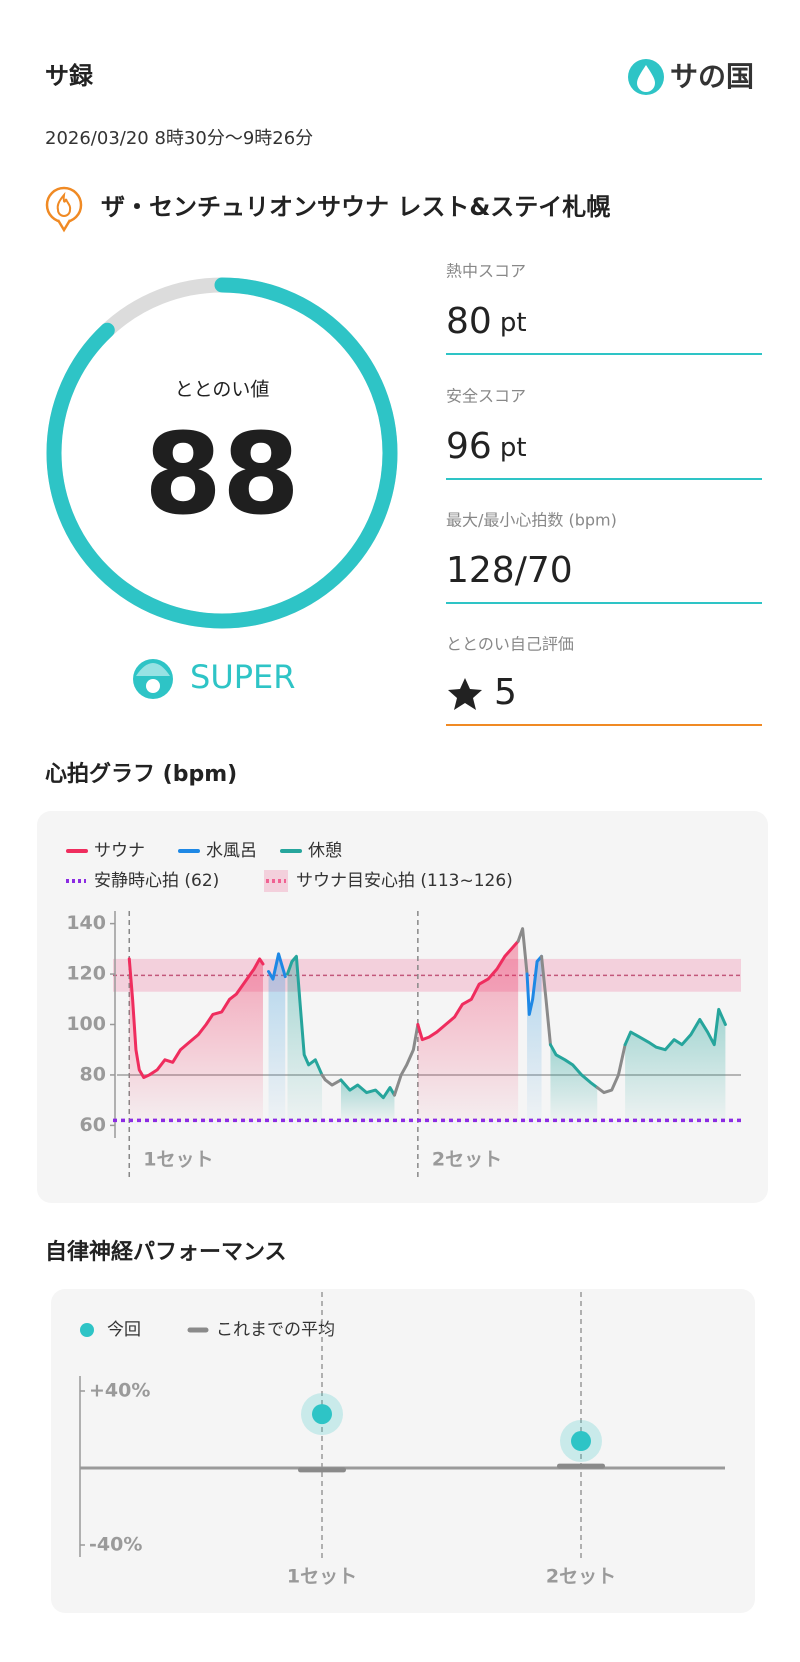 The image size is (800, 1662). Describe the element at coordinates (646, 78) in the screenshot. I see `logo-drop` at that location.